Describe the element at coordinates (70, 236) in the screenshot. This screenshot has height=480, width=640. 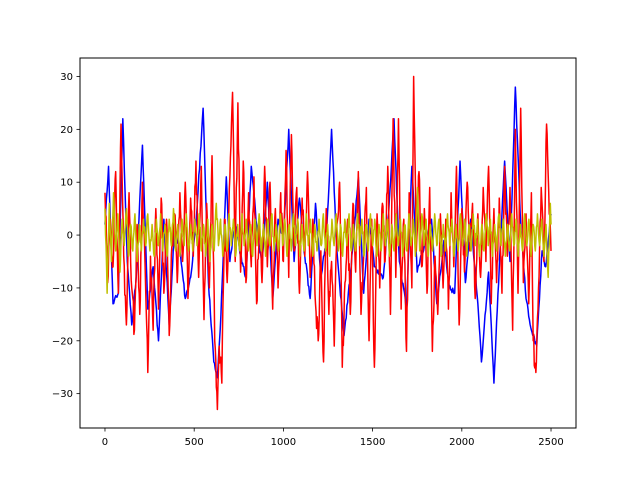
I see `y-tick-label: 0` at that location.